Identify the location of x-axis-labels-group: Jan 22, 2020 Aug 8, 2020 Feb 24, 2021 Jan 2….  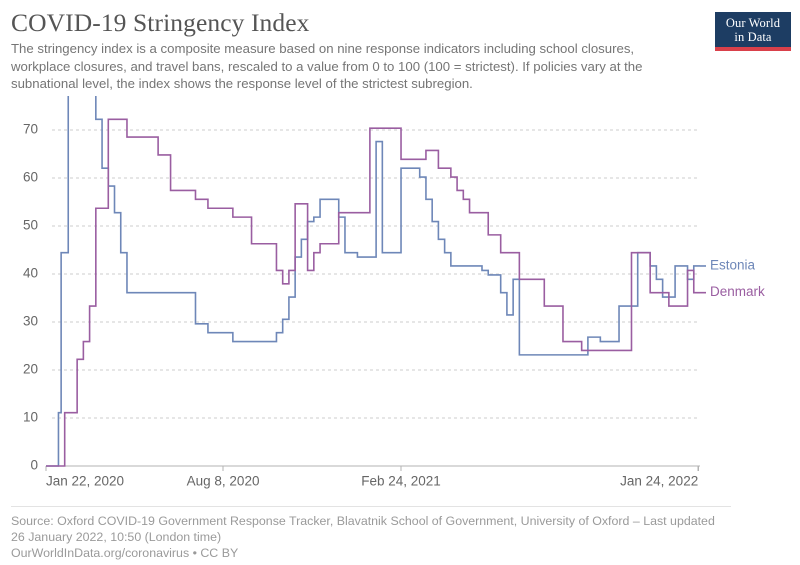
(372, 481).